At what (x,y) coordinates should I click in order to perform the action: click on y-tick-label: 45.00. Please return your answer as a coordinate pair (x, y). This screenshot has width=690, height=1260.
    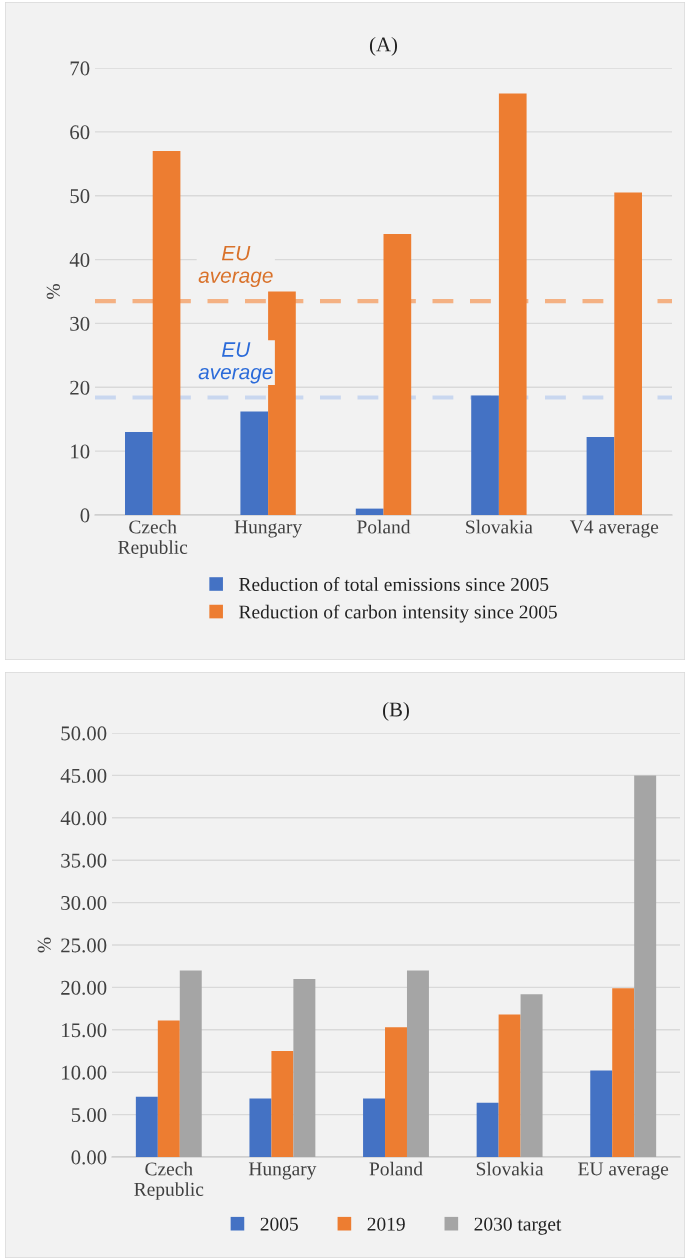
    Looking at the image, I should click on (83, 775).